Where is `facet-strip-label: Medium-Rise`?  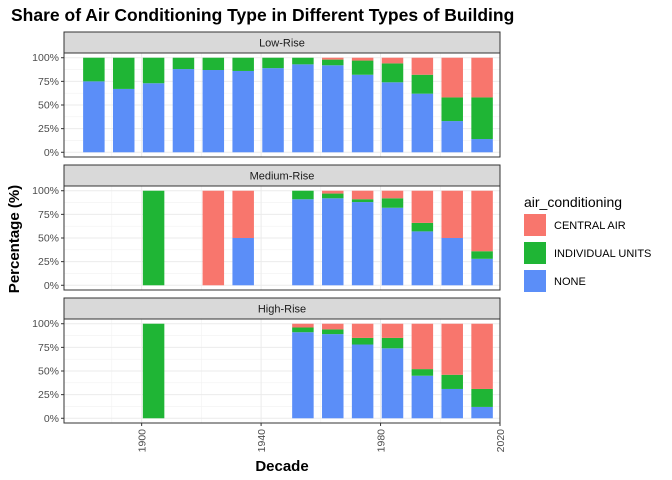
facet-strip-label: Medium-Rise is located at coordinates (282, 177).